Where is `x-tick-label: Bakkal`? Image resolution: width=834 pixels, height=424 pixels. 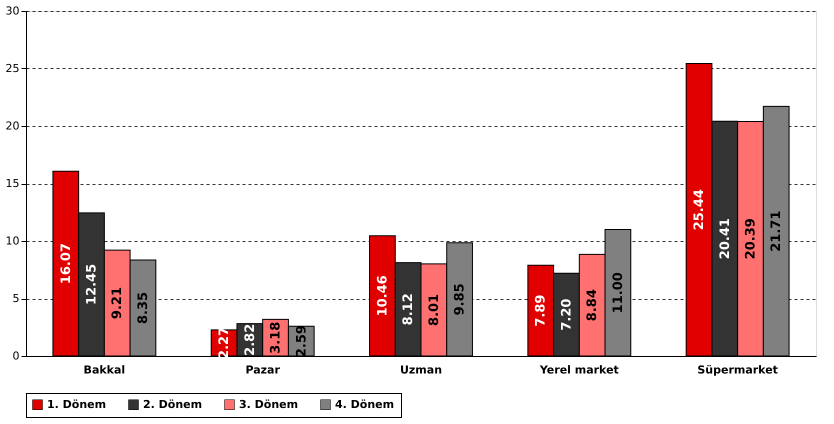 x-tick-label: Bakkal is located at coordinates (105, 370).